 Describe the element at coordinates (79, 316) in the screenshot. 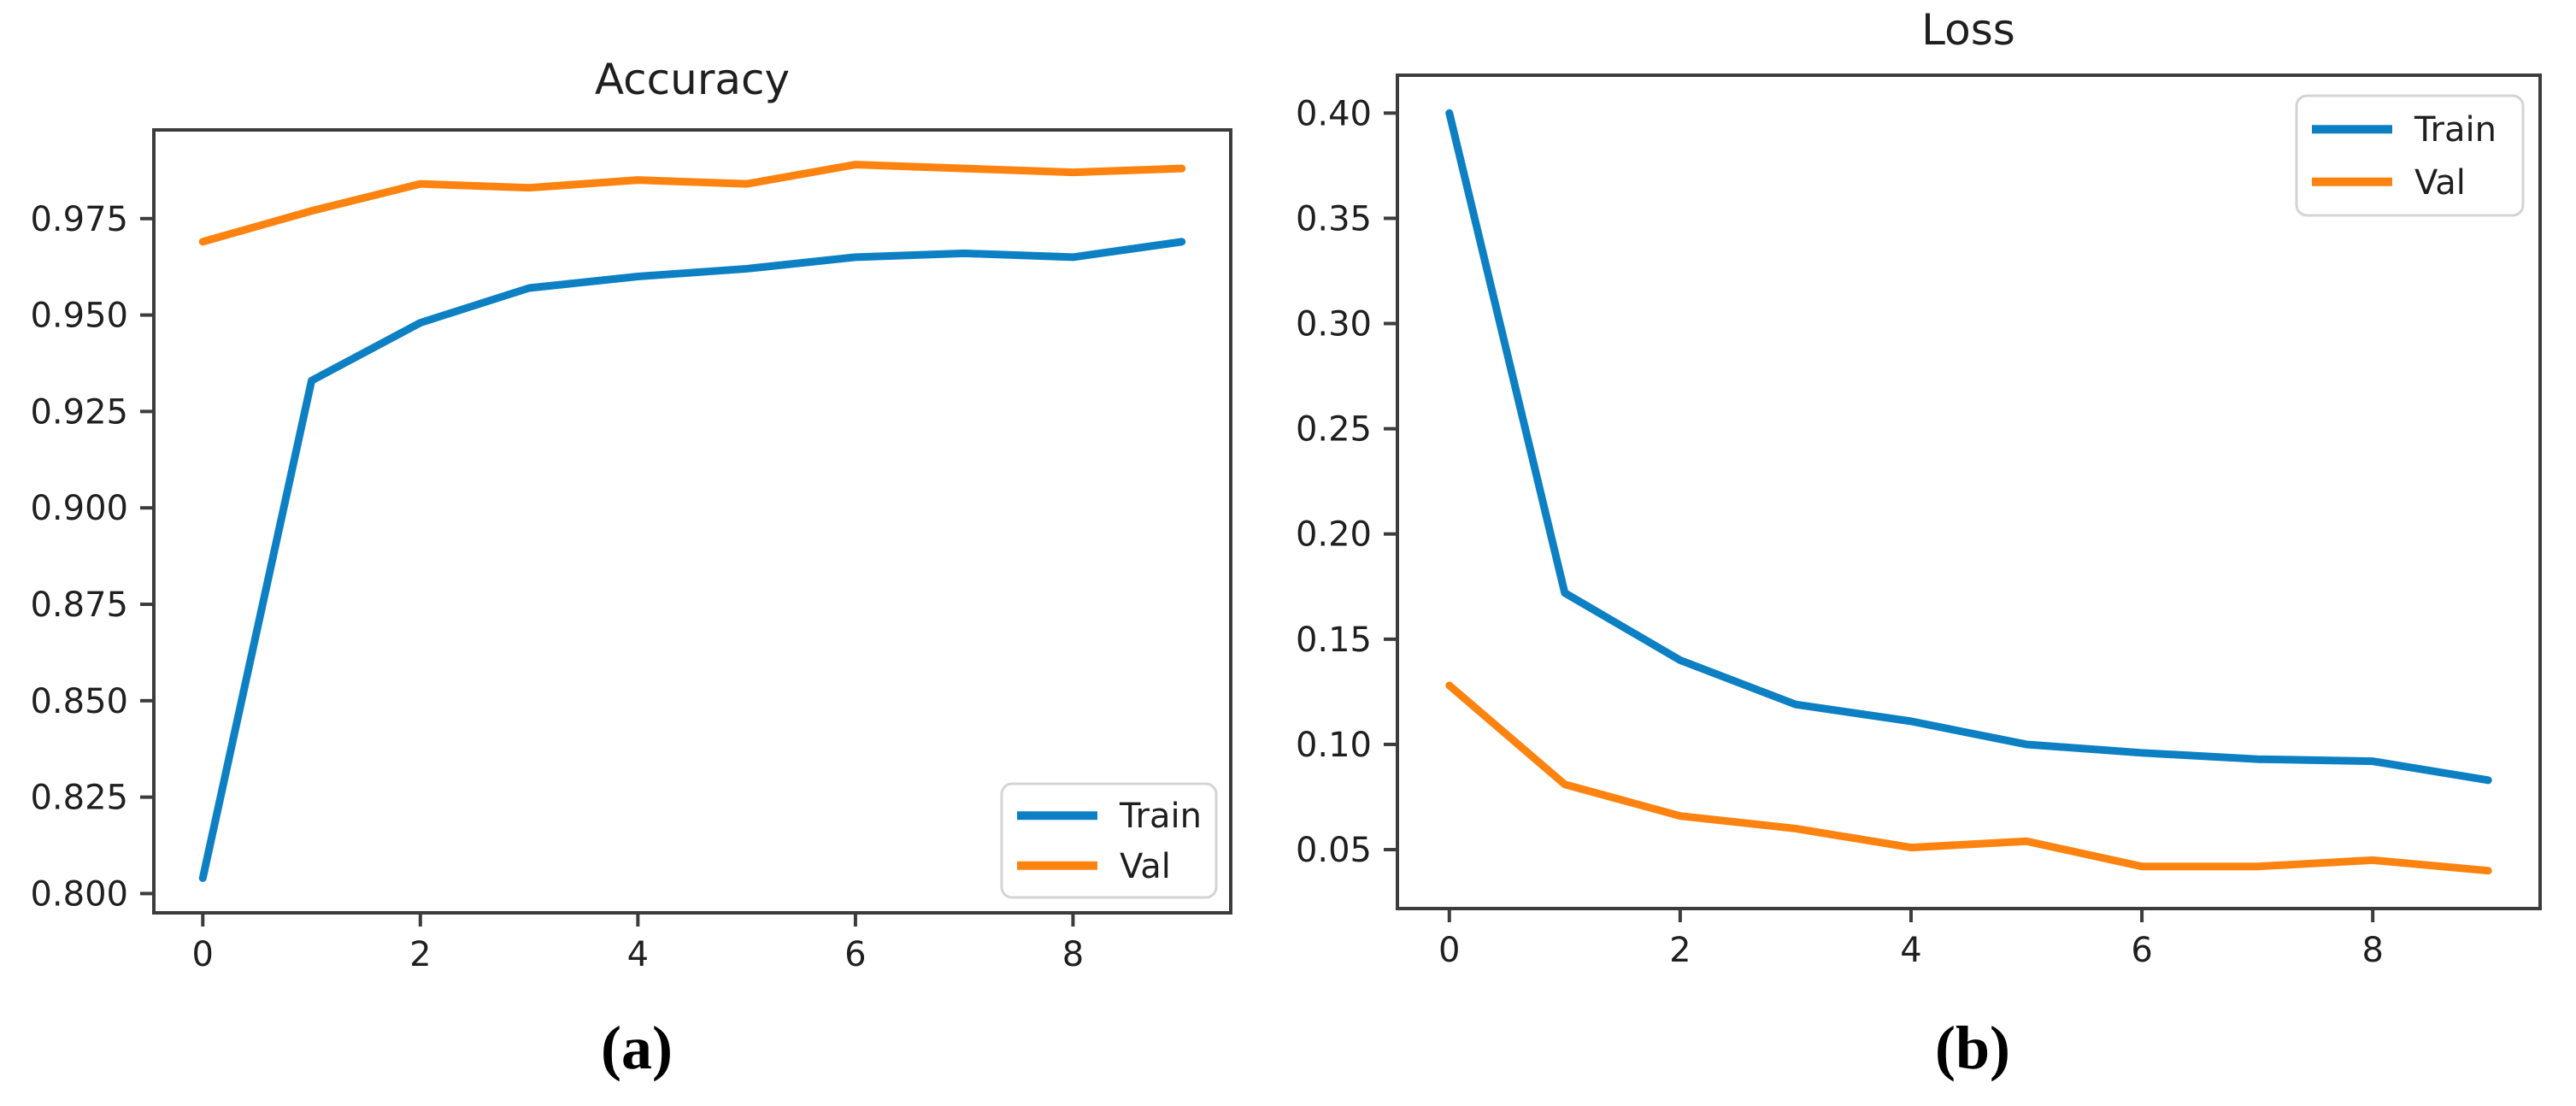

I see `y-tick-label: 0.950` at that location.